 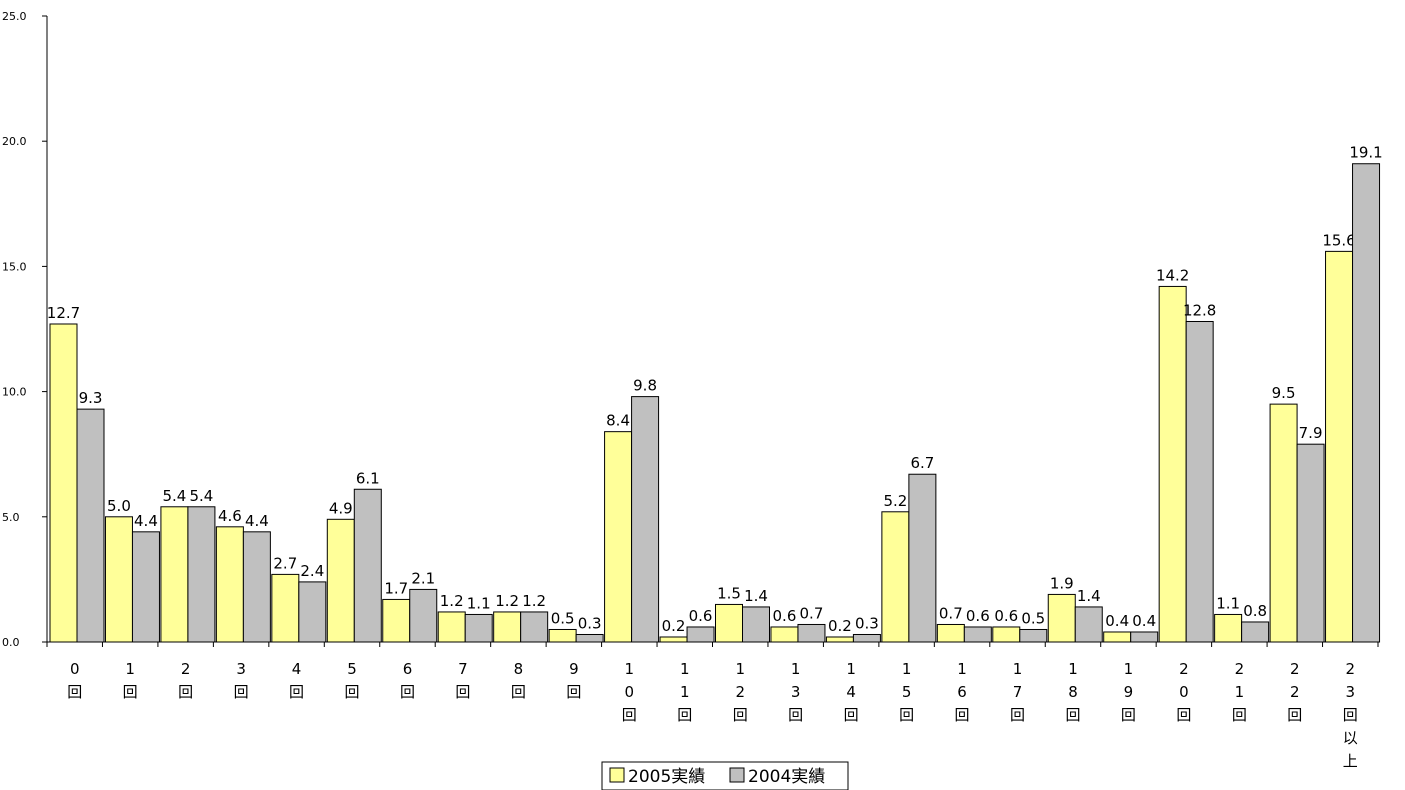 I want to click on x-tick-label: 8, so click(x=519, y=669).